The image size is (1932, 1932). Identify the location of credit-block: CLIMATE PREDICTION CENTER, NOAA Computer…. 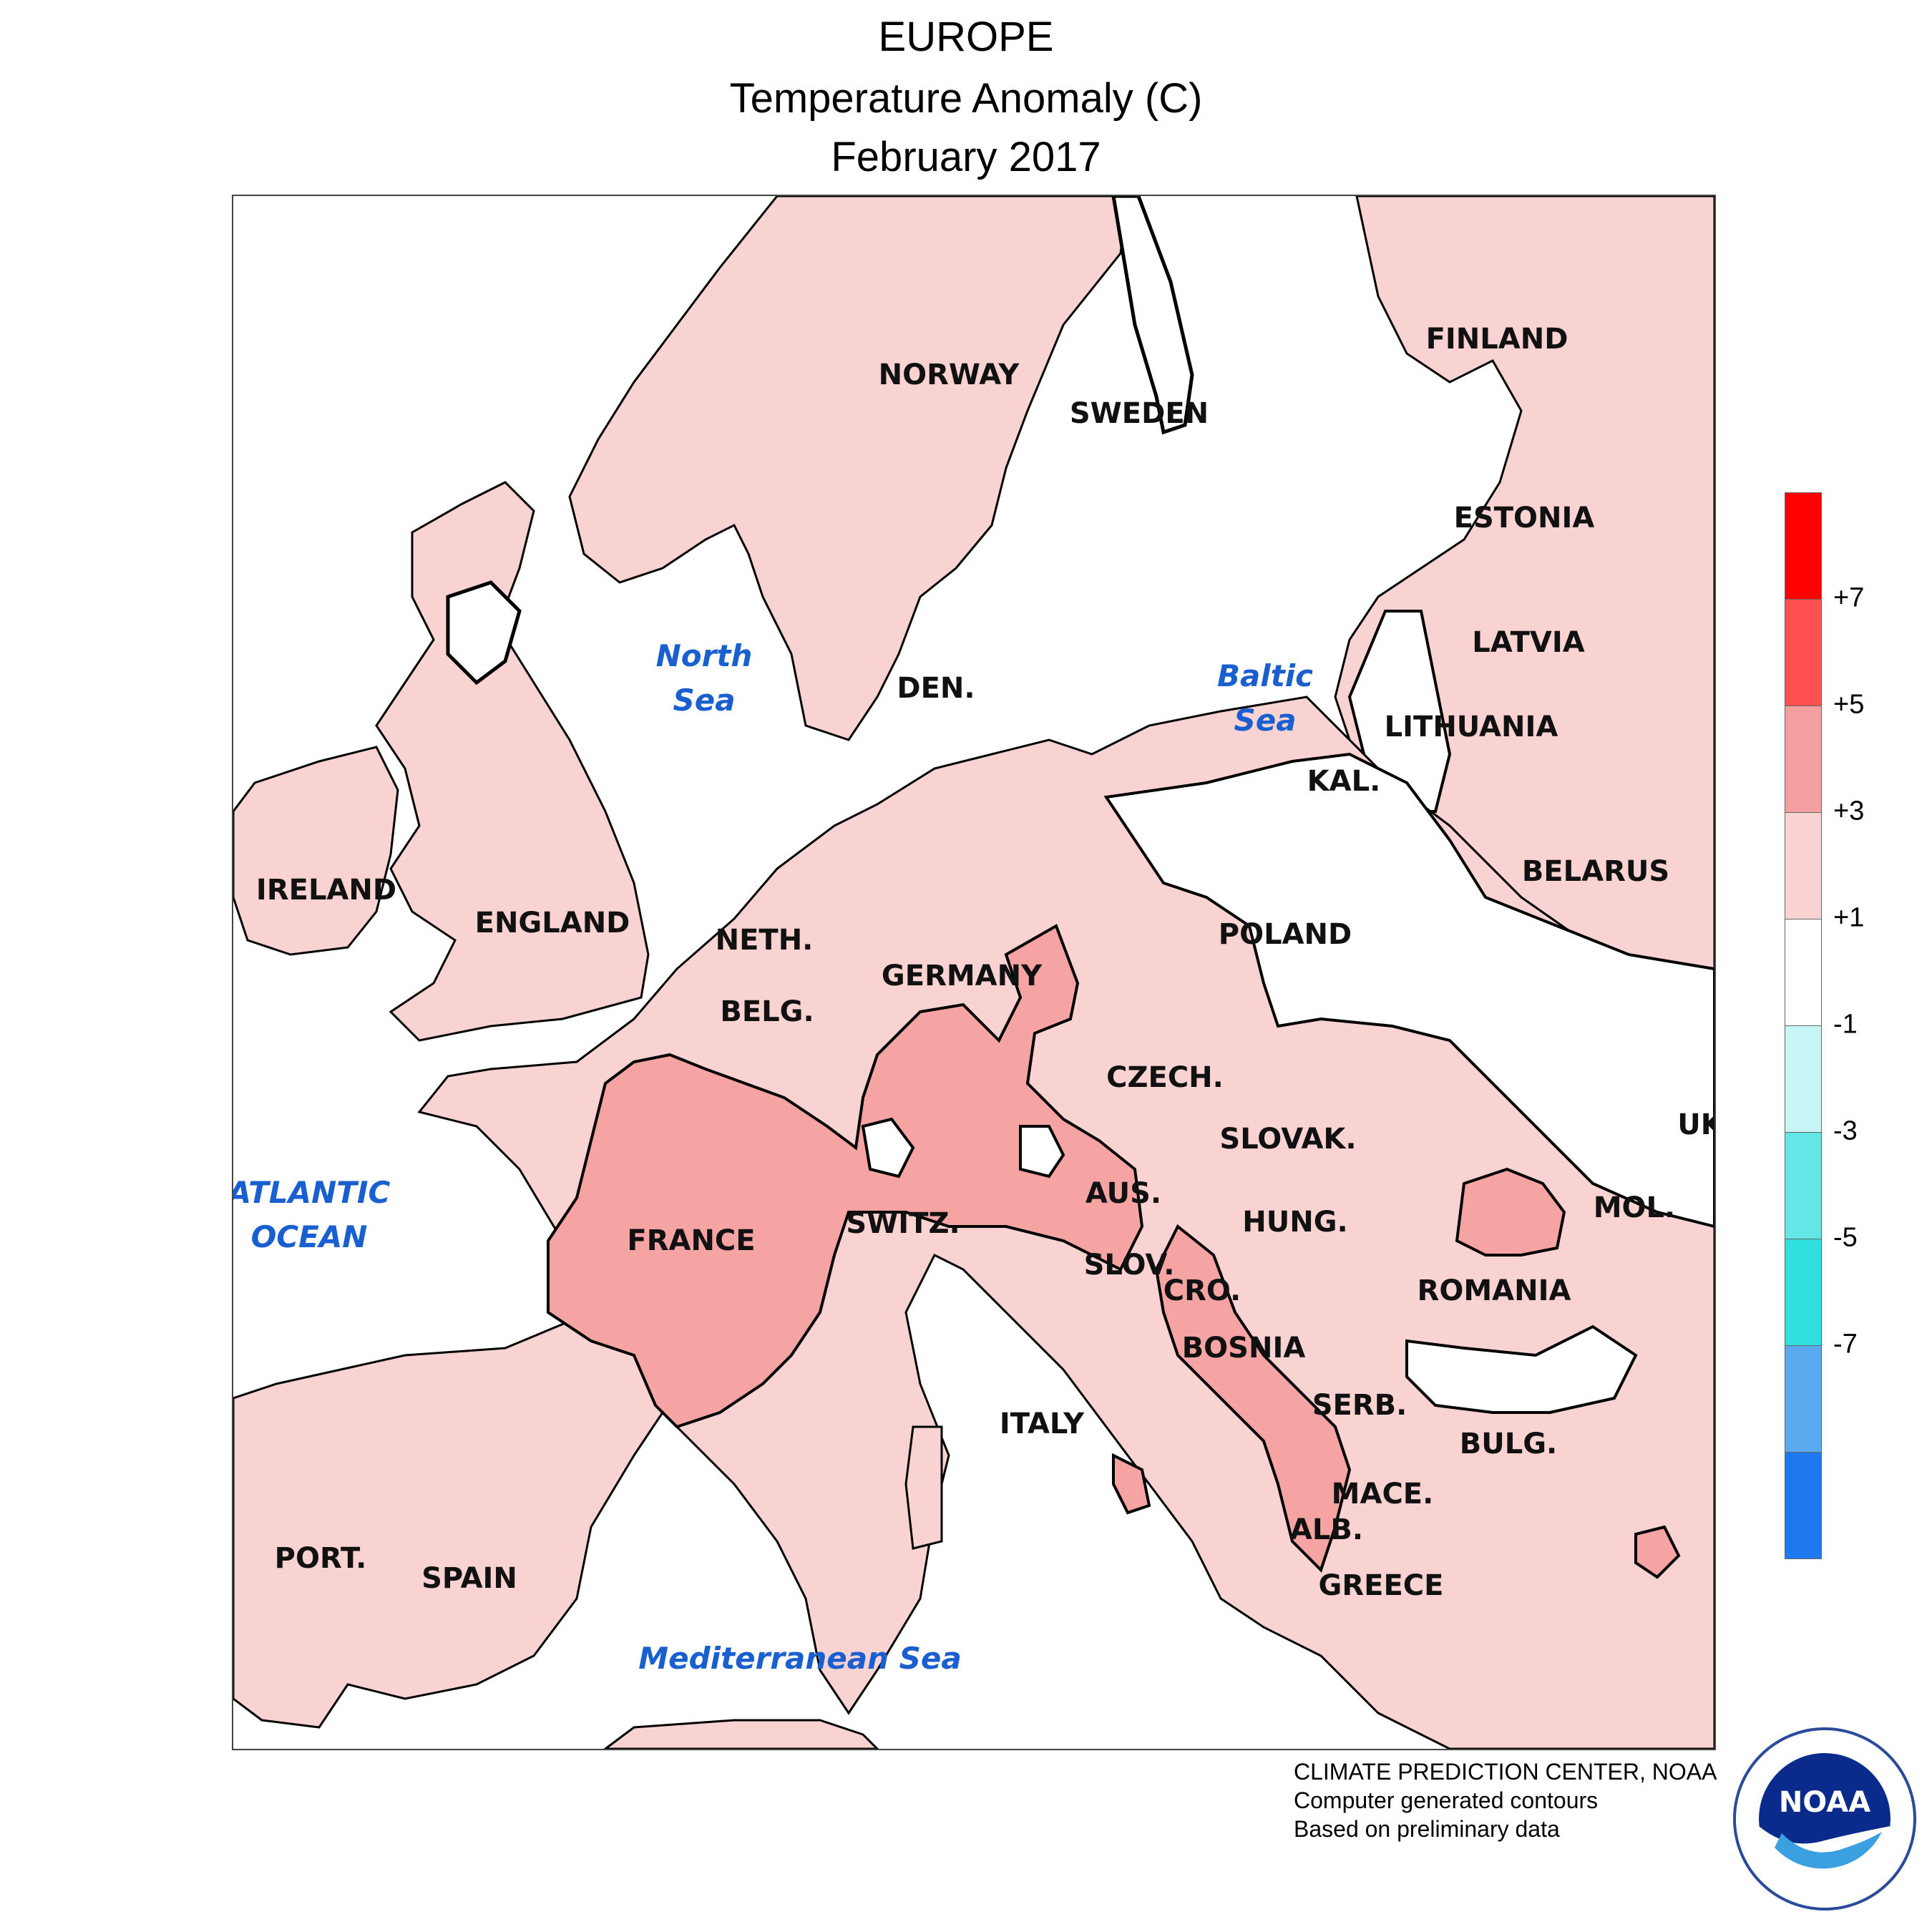
(1505, 1800).